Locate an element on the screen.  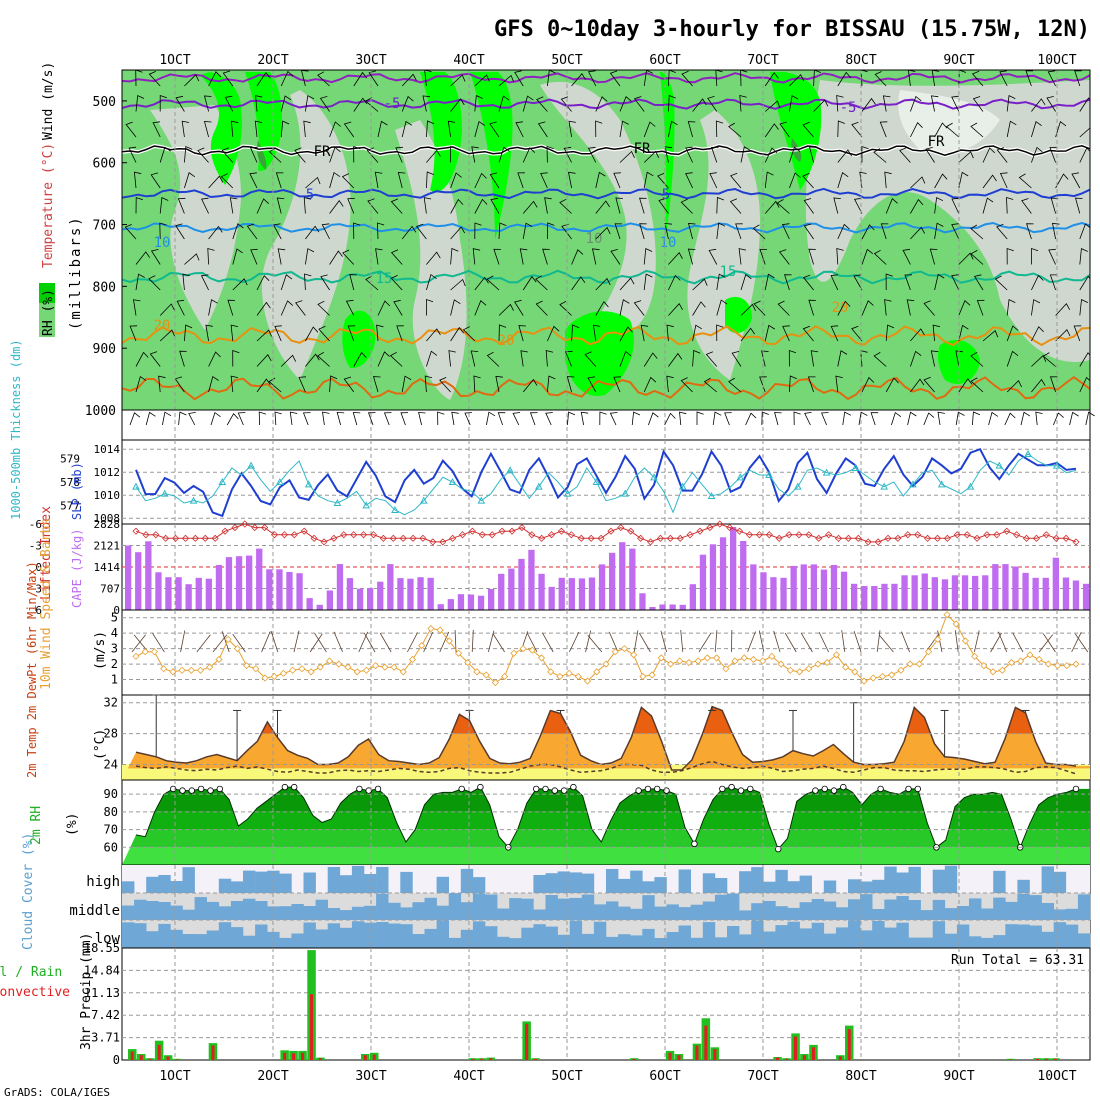
cloud-row-label-high: high is located at coordinates (103, 882).